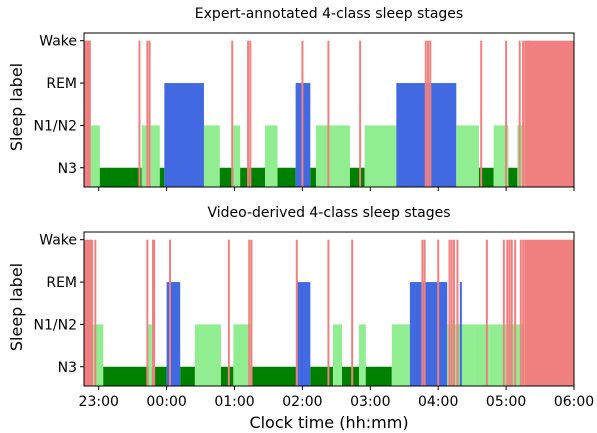 The width and height of the screenshot is (597, 433). I want to click on top-chart-title: Expert-annotated 4-class sleep stages, so click(329, 14).